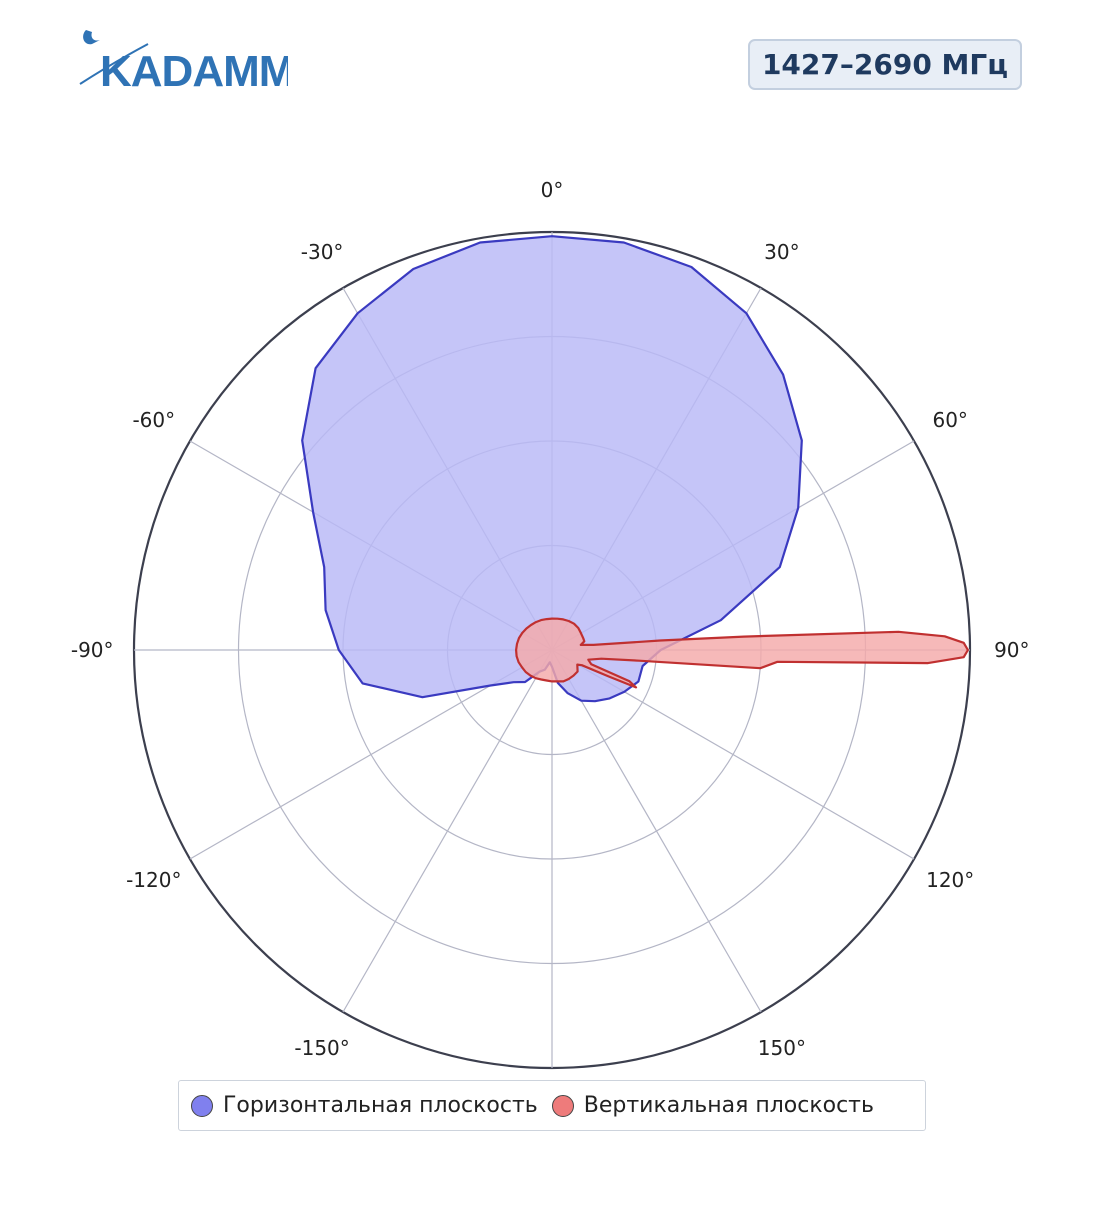 This screenshot has width=1104, height=1211. Describe the element at coordinates (562, 1105) in the screenshot. I see `legend-marker-vertical` at that location.